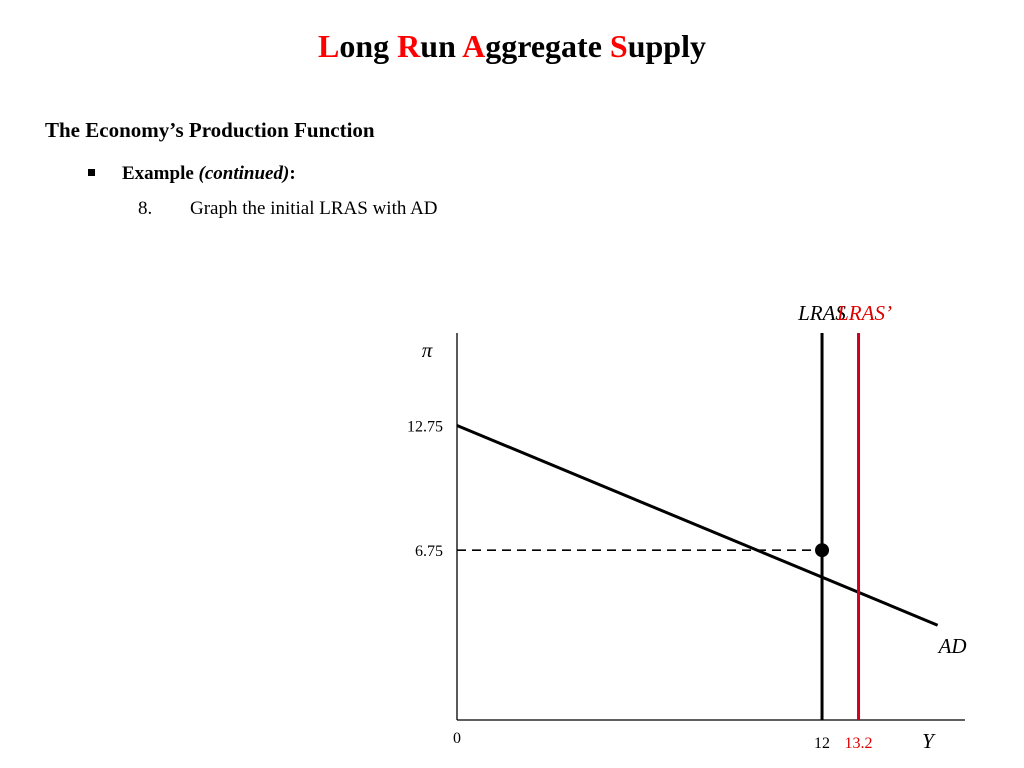 Image resolution: width=1024 pixels, height=768 pixels. I want to click on x-tick-label: 12, so click(822, 743).